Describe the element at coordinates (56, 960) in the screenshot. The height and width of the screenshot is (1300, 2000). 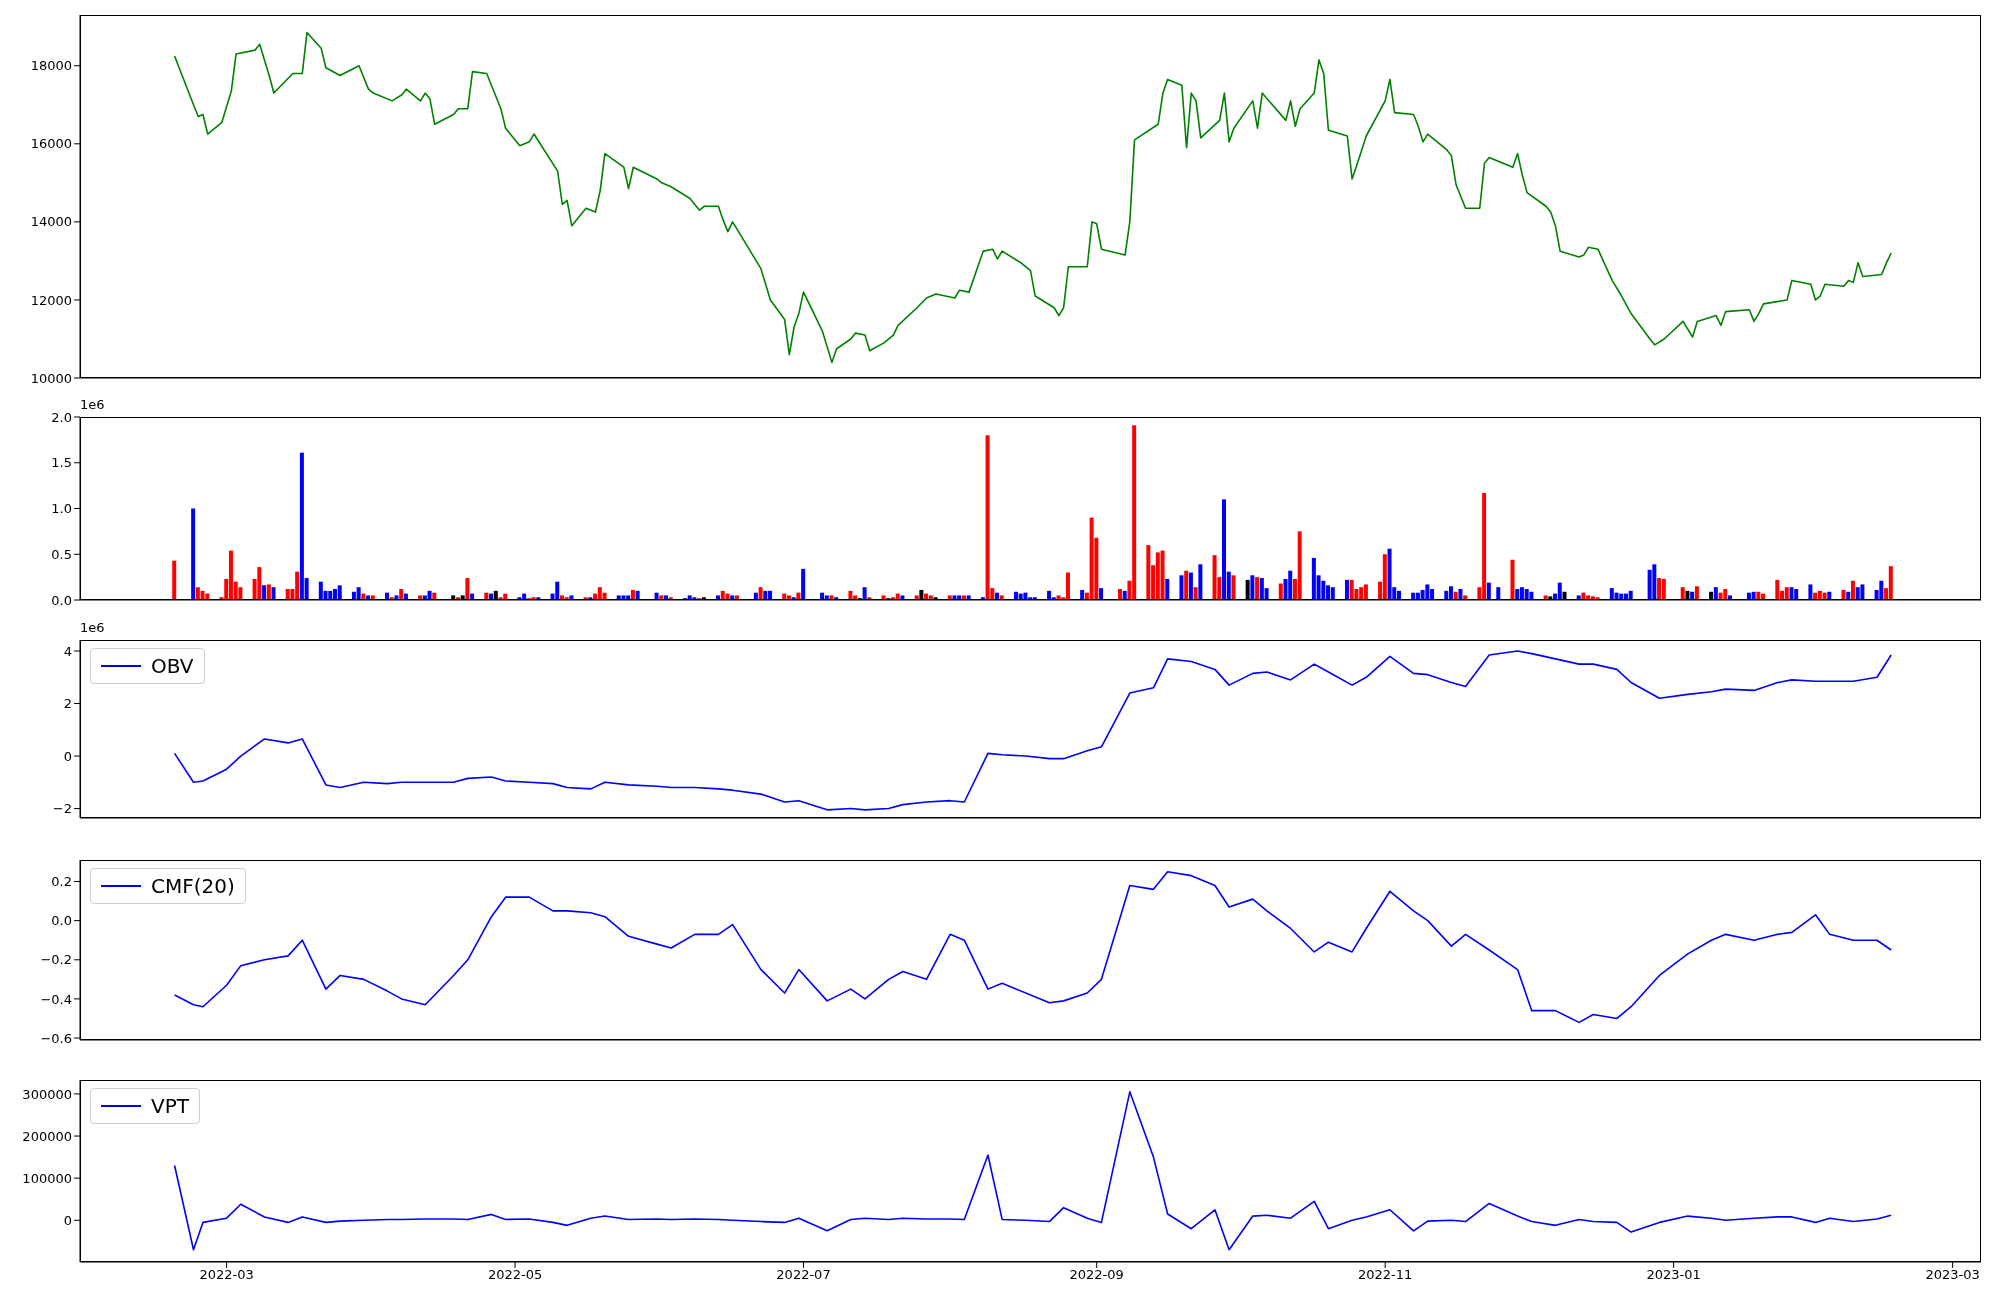
I see `y-tick-label: −0.2` at that location.